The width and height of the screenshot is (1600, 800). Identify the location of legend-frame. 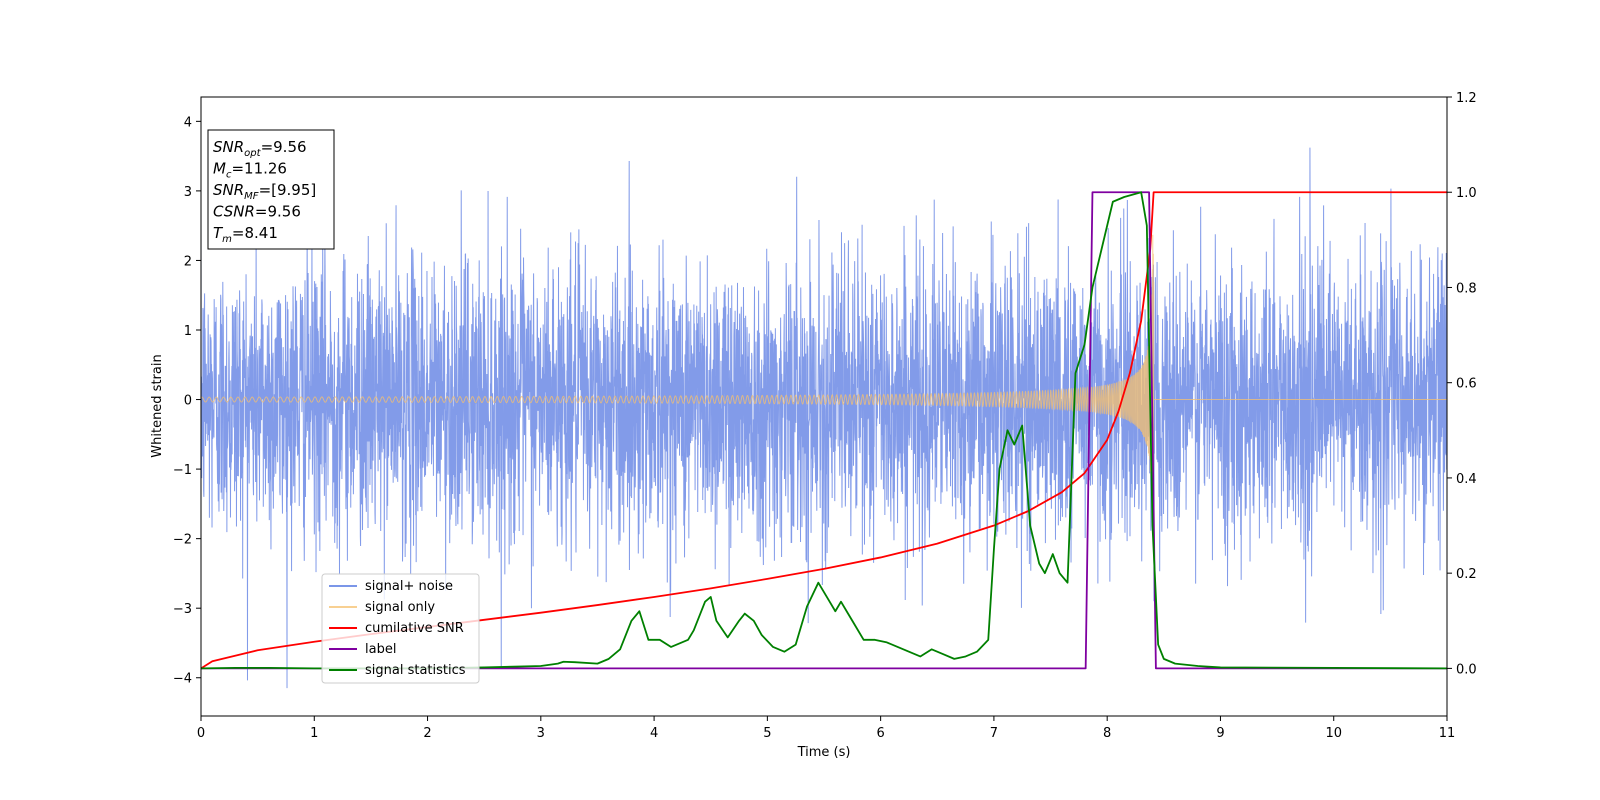
(400, 628).